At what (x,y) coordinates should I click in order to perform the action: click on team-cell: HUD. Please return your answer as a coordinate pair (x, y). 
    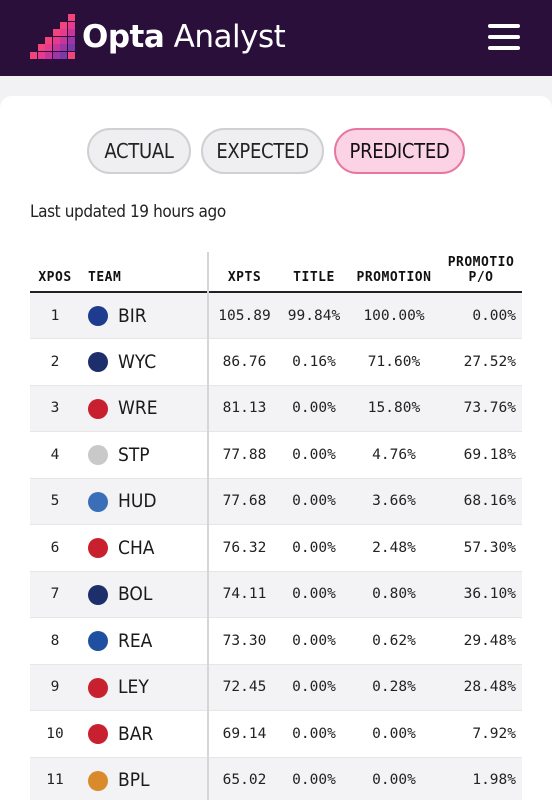
    Looking at the image, I should click on (144, 501).